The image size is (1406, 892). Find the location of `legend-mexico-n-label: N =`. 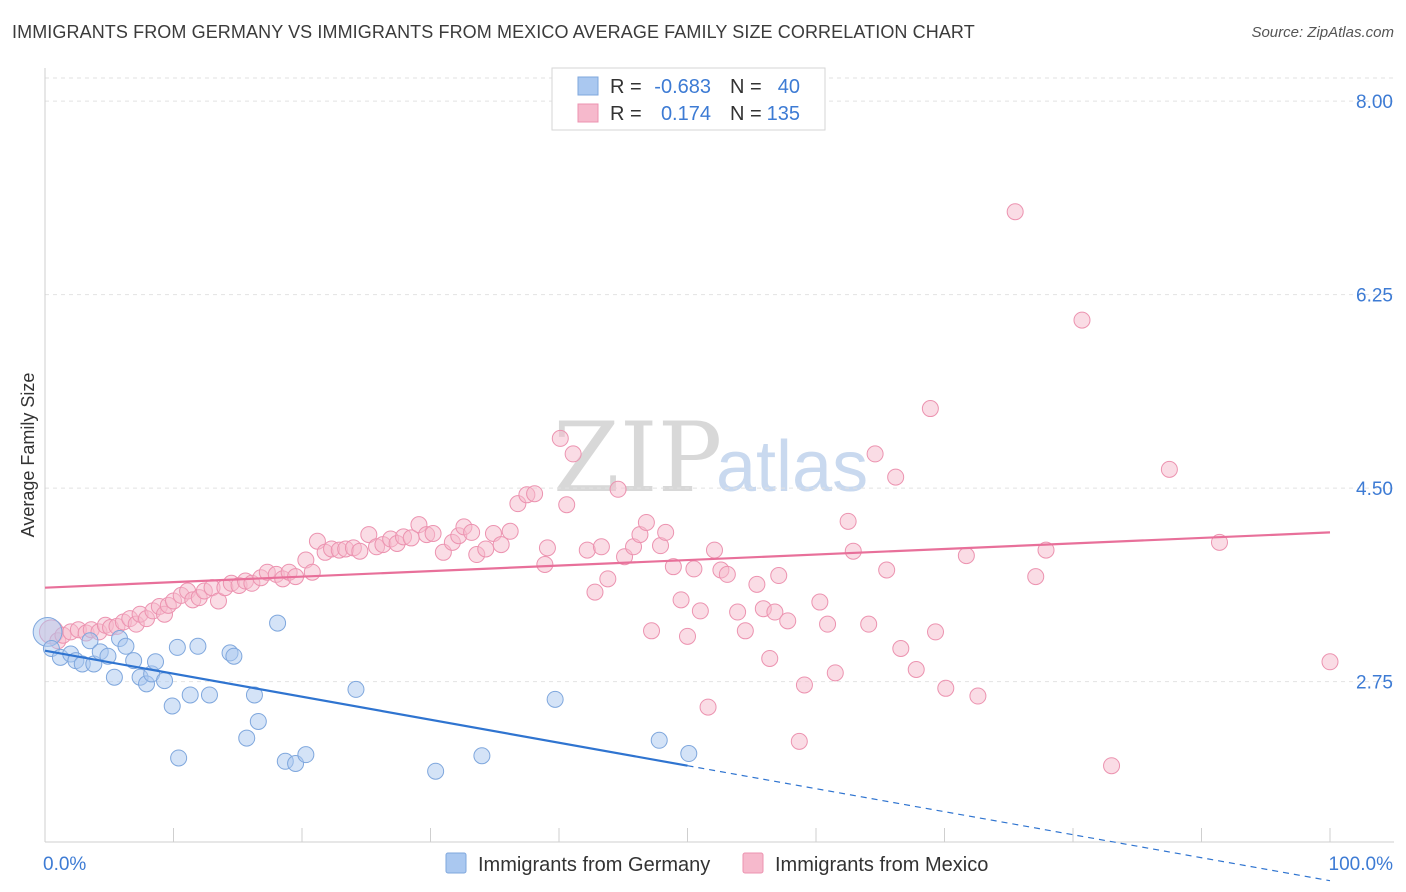

legend-mexico-n-label: N = is located at coordinates (746, 114).